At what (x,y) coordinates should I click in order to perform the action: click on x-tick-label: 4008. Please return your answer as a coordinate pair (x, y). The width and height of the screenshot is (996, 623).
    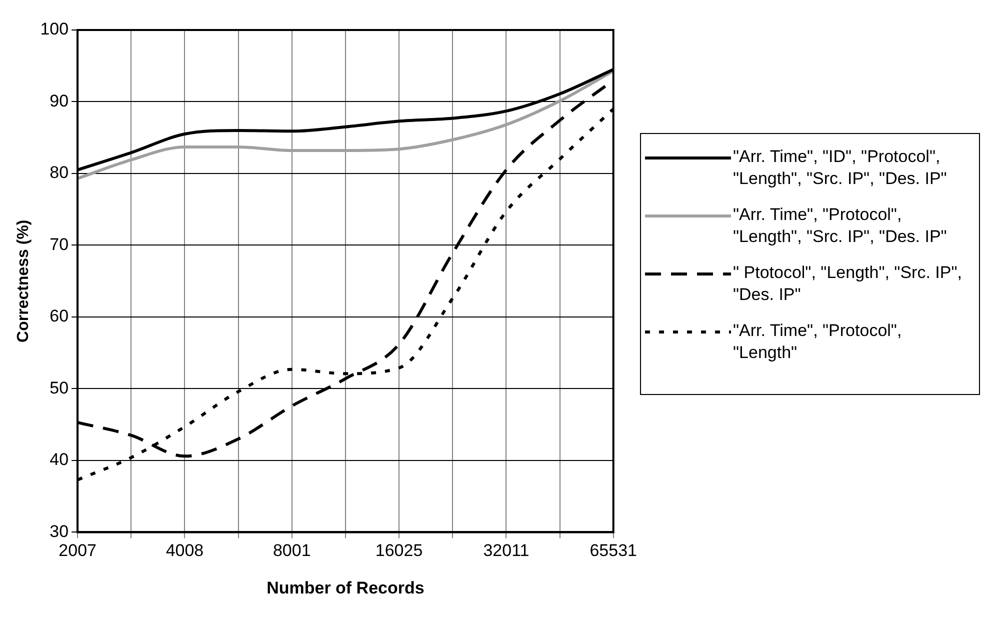
    Looking at the image, I should click on (185, 550).